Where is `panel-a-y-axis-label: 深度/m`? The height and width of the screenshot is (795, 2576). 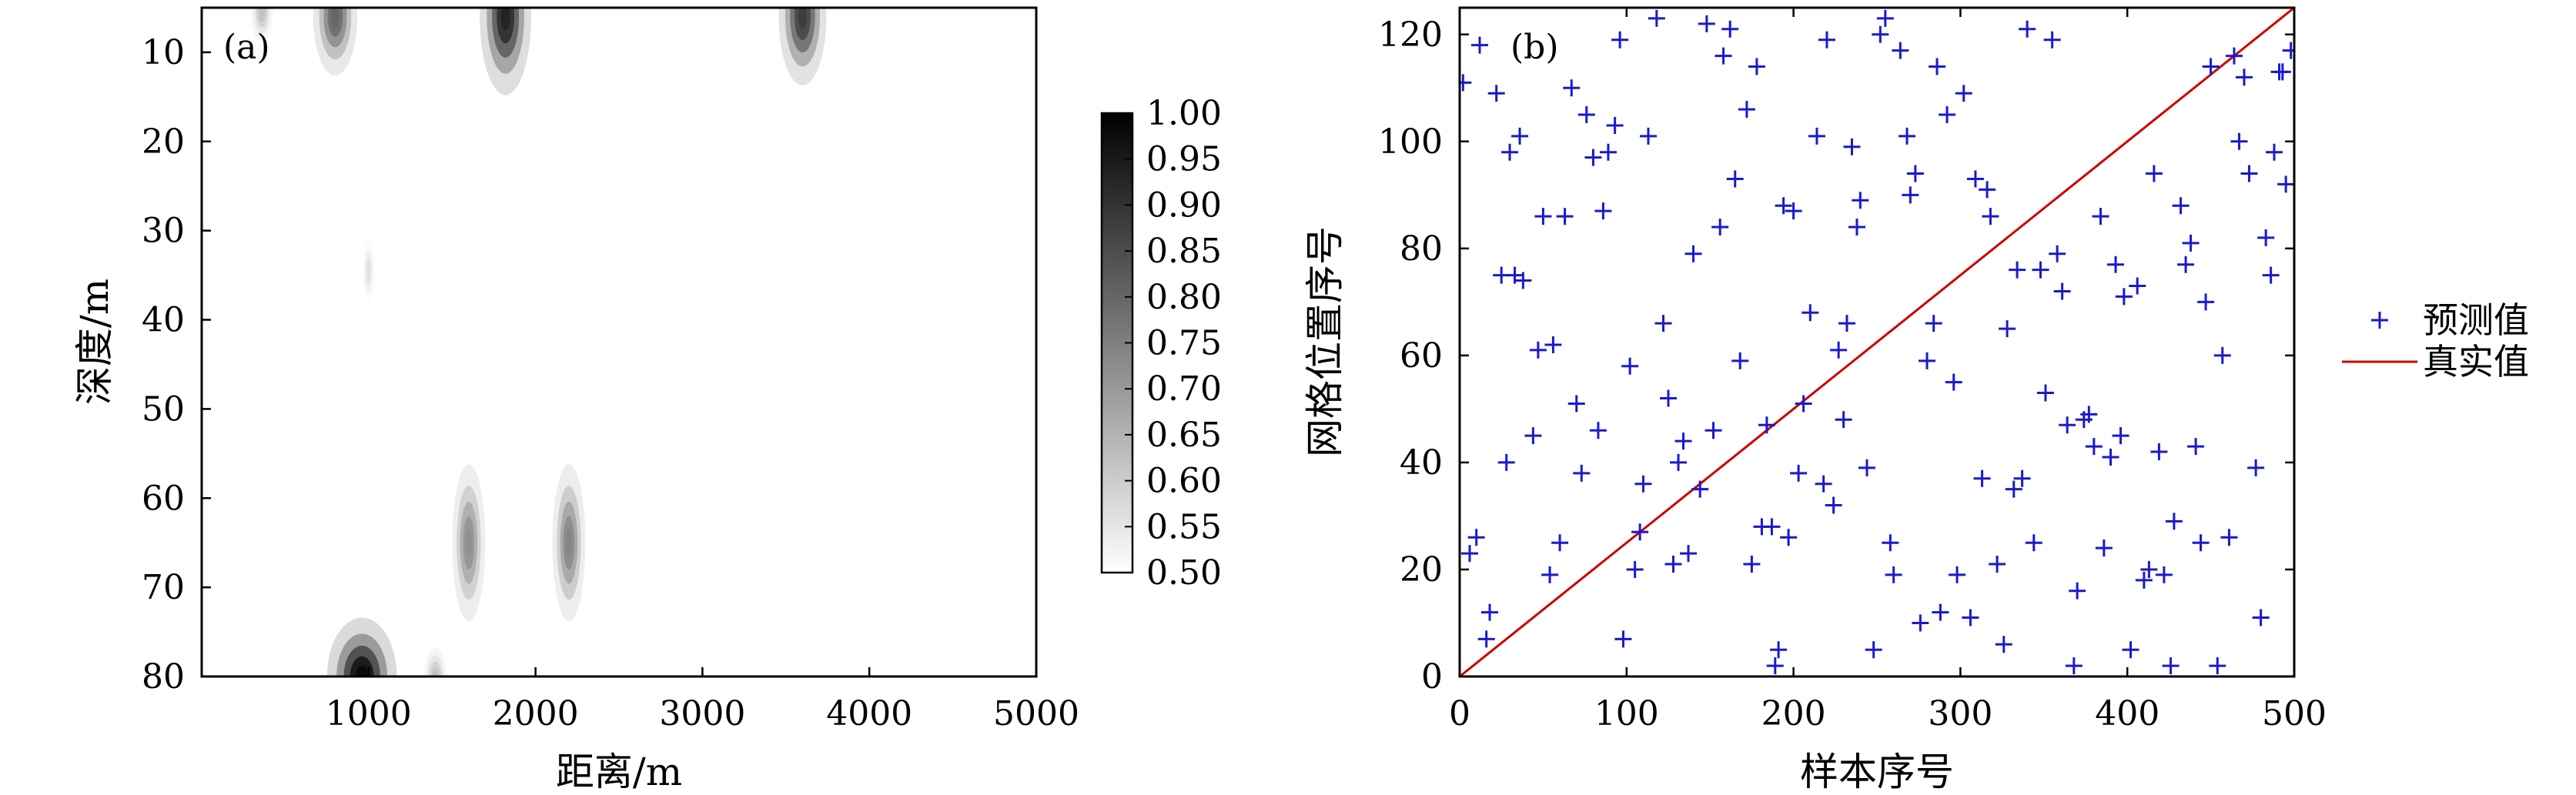
panel-a-y-axis-label: 深度/m is located at coordinates (94, 342).